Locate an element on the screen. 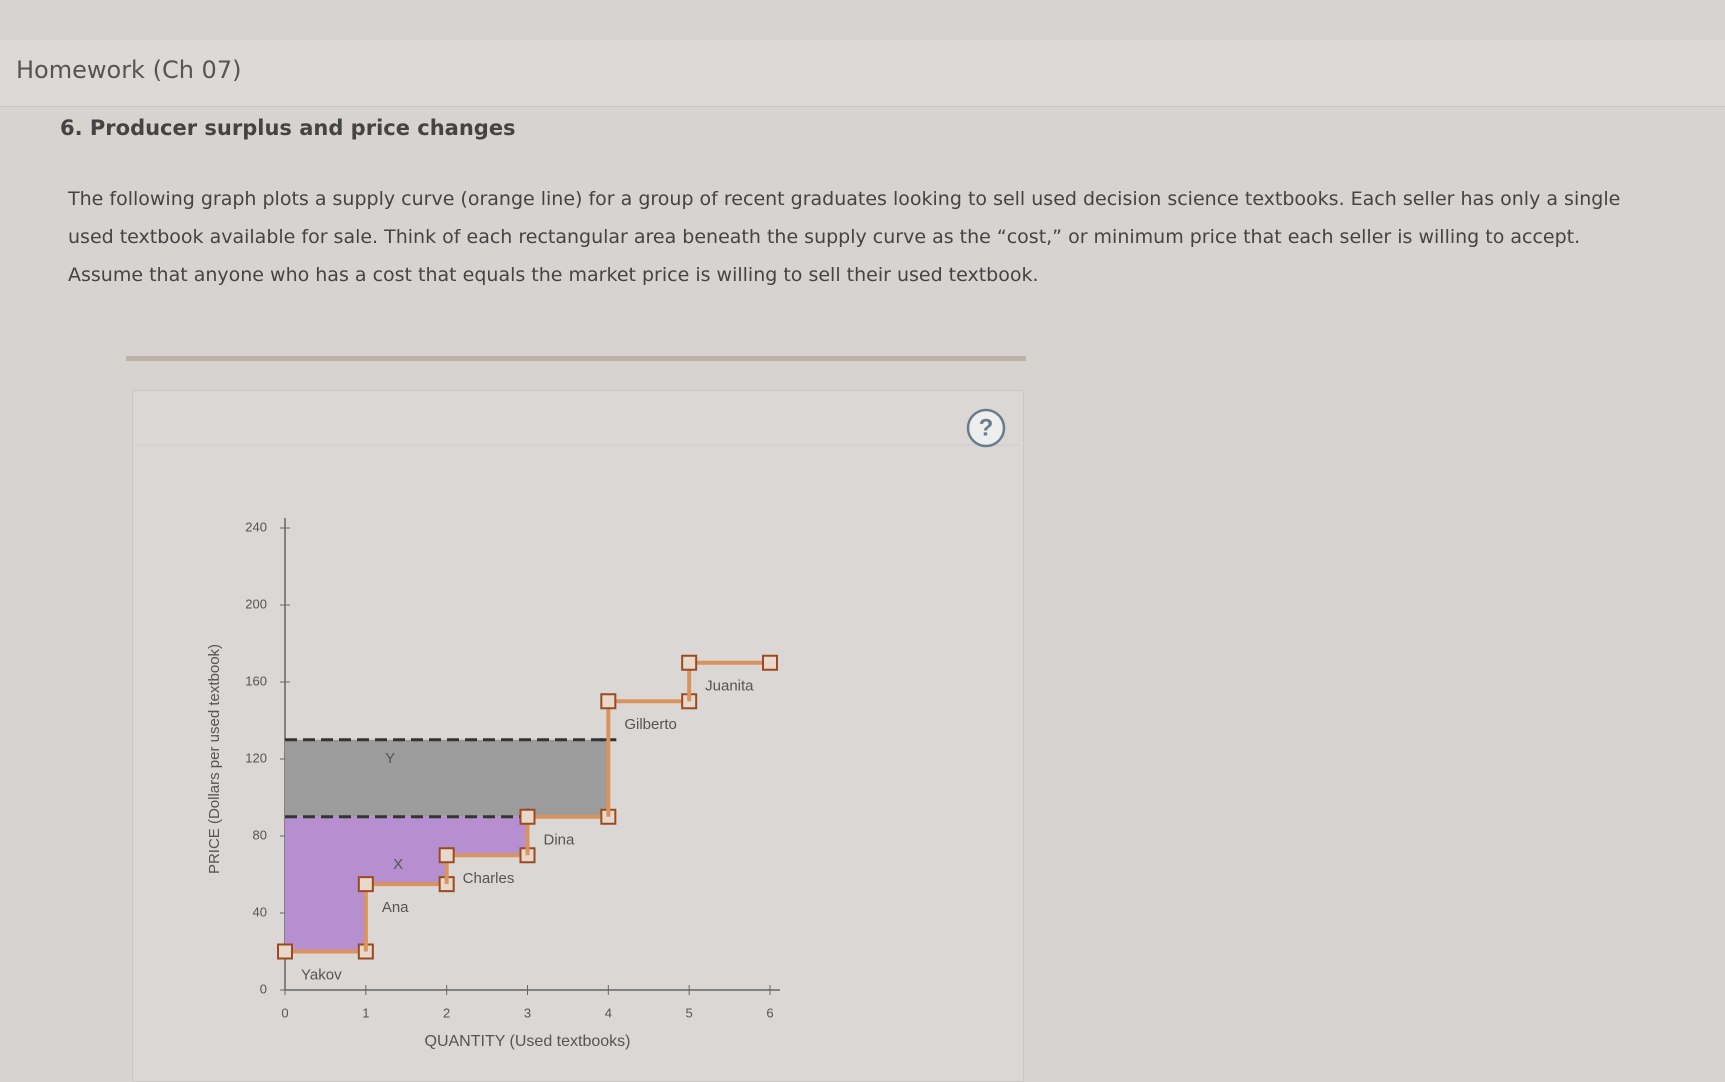 The image size is (1725, 1082). x-tick-label: 4 is located at coordinates (608, 1012).